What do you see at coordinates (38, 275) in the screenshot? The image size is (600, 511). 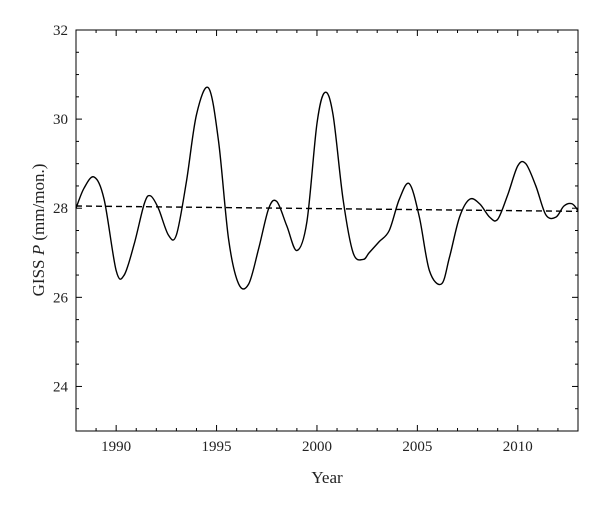 I see `y-axis-title-prefix: GISS` at bounding box center [38, 275].